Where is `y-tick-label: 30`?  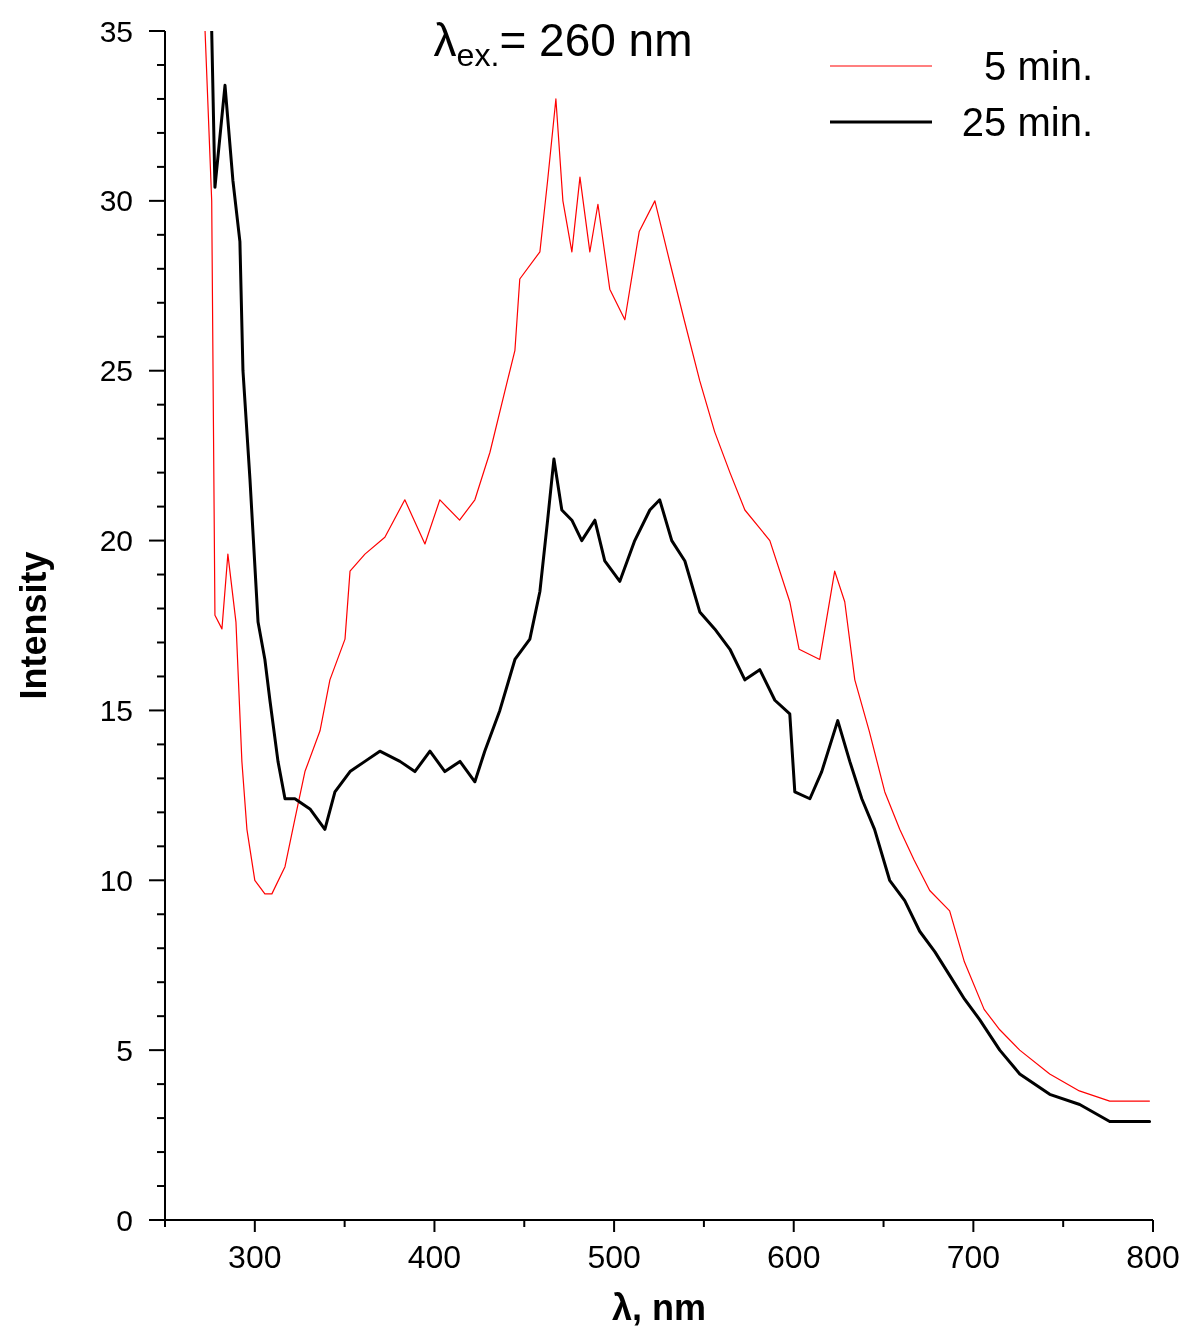 y-tick-label: 30 is located at coordinates (116, 201).